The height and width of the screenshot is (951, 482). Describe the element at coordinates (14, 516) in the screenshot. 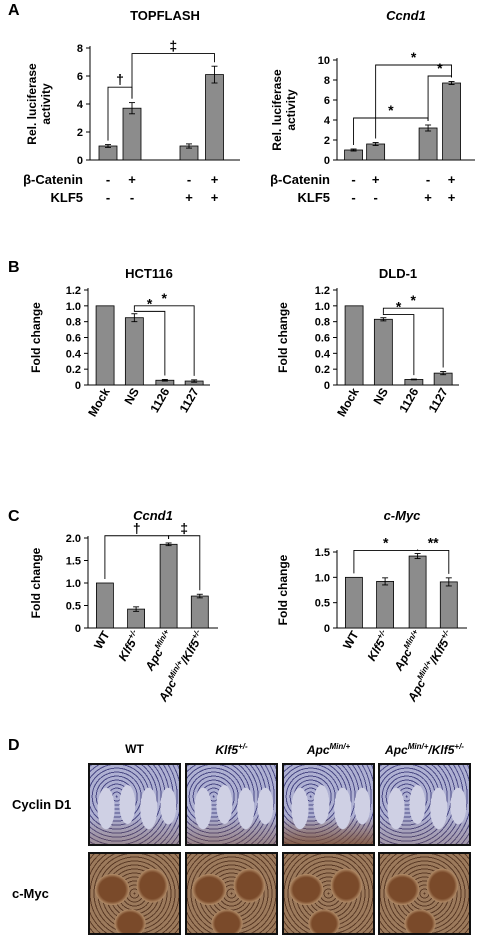

I see `panel-label-c: C` at that location.